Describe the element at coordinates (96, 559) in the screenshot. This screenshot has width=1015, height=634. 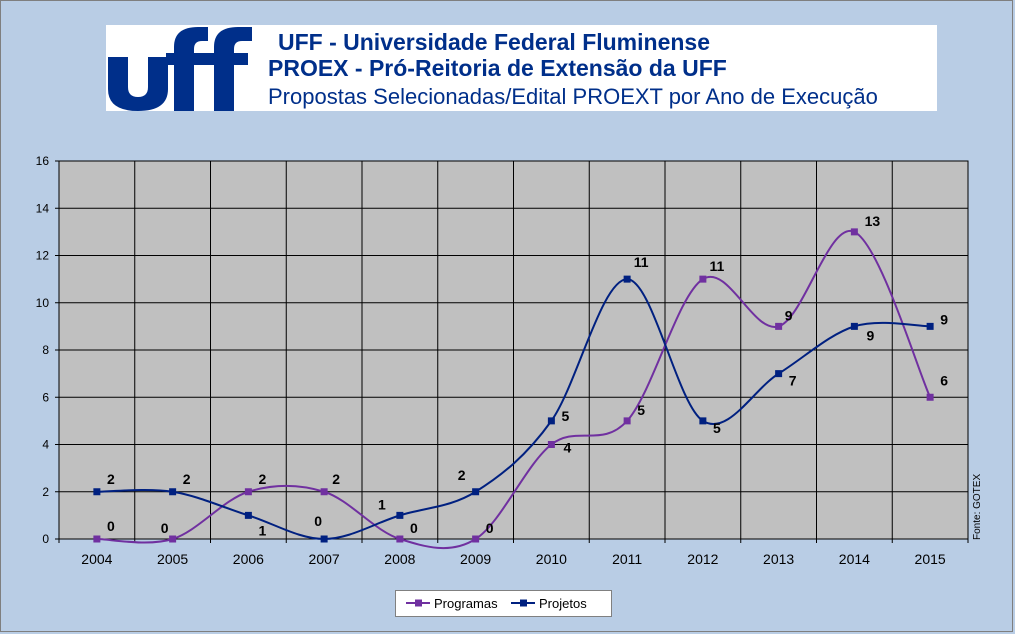
I see `x-tick-label: 2004` at that location.